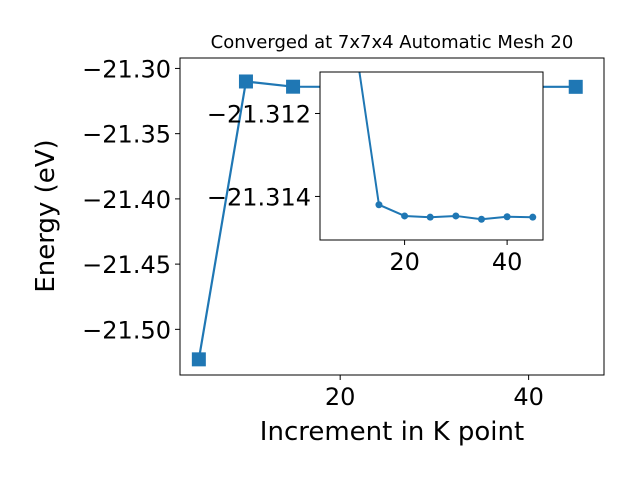 This screenshot has height=480, width=640. What do you see at coordinates (126, 135) in the screenshot?
I see `main-y-tick-label: −21.35` at bounding box center [126, 135].